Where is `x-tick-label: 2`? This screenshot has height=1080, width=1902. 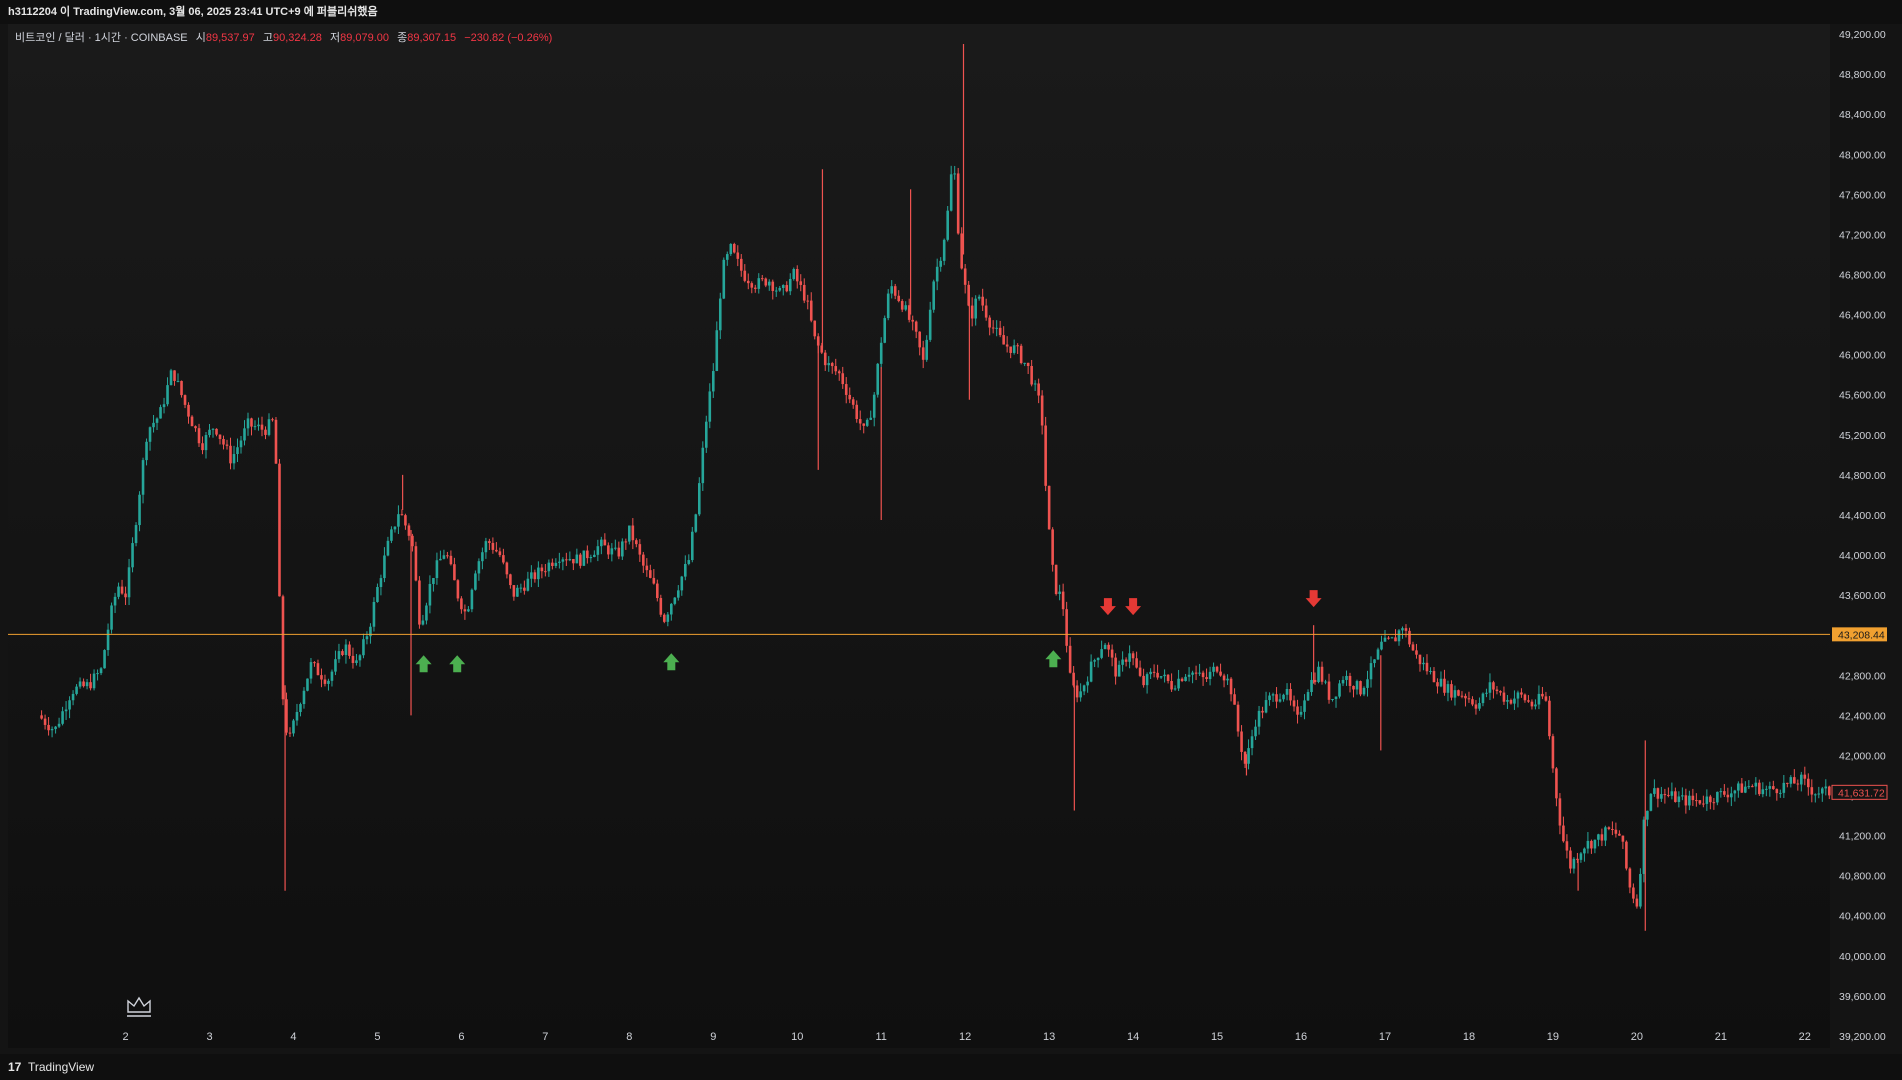
x-tick-label: 2 is located at coordinates (125, 1037).